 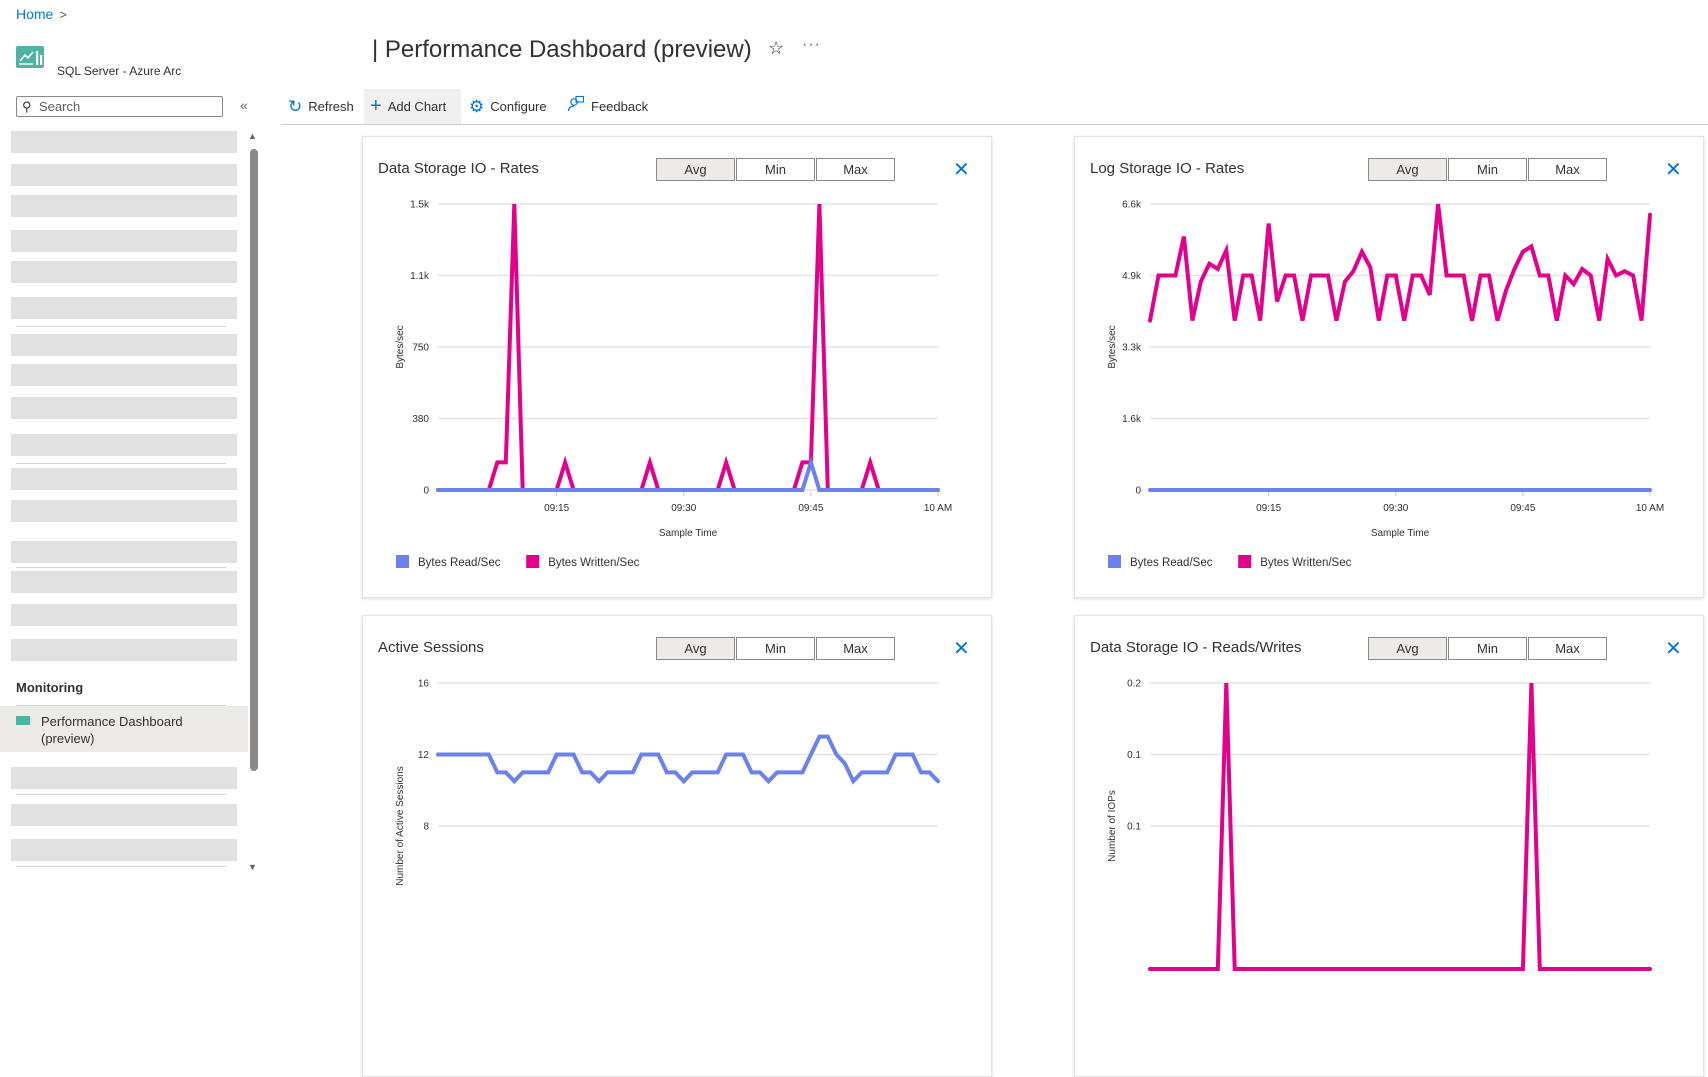 I want to click on resource-type: SQL Server - Azure Arc, so click(x=119, y=71).